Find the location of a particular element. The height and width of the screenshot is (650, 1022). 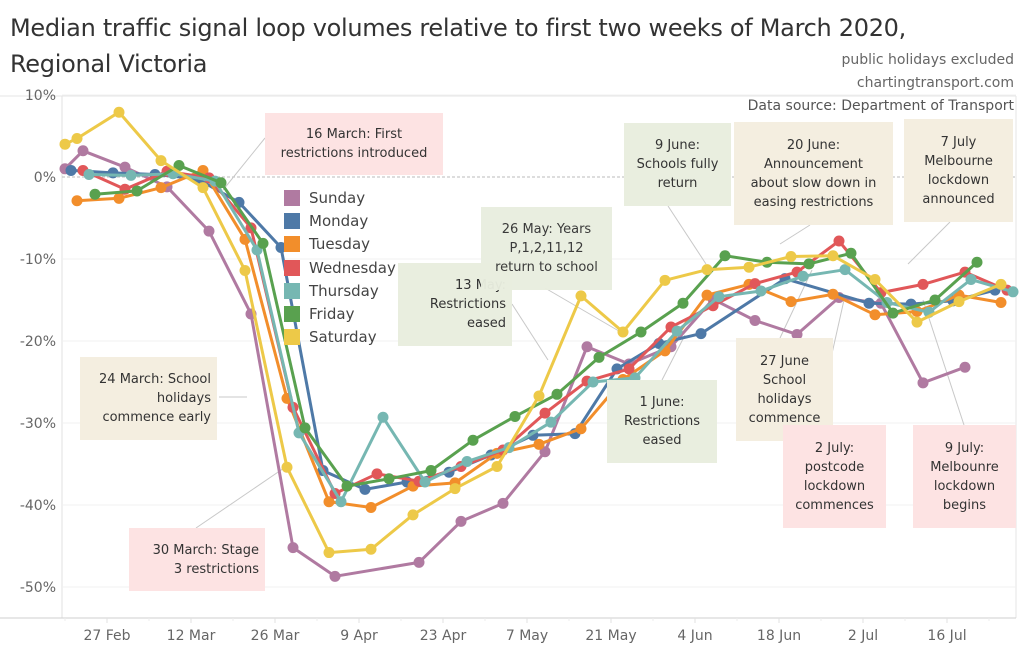

legend-item-tuesday: Tuesday is located at coordinates (340, 244).